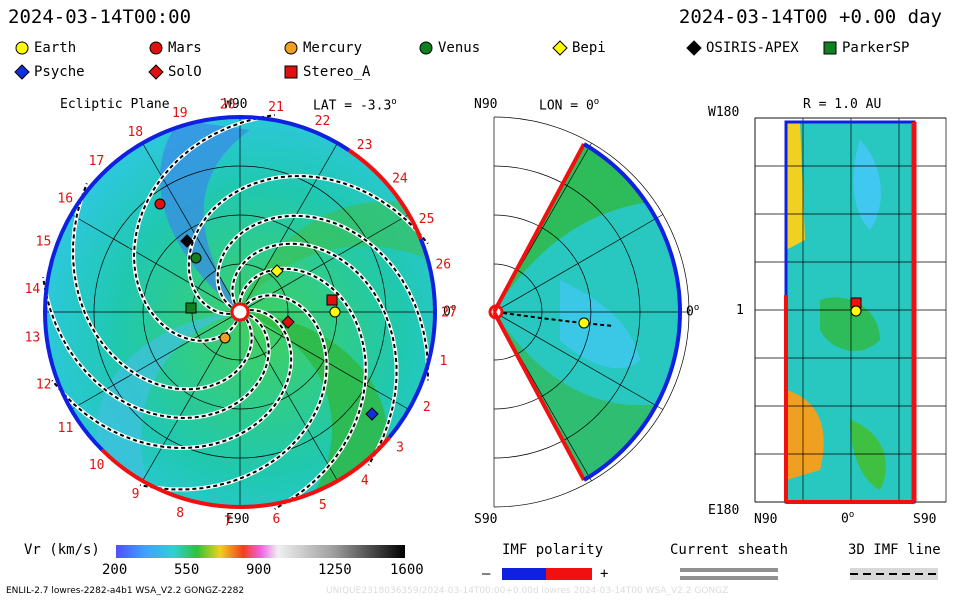  What do you see at coordinates (323, 505) in the screenshot?
I see `carrington-tick-5: 5` at bounding box center [323, 505].